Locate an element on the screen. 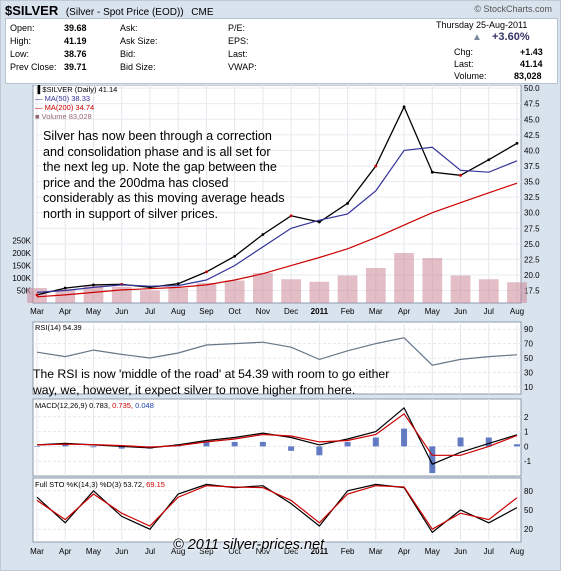 The width and height of the screenshot is (561, 572). annotation-line: Silver has now been through a correction is located at coordinates (157, 136).